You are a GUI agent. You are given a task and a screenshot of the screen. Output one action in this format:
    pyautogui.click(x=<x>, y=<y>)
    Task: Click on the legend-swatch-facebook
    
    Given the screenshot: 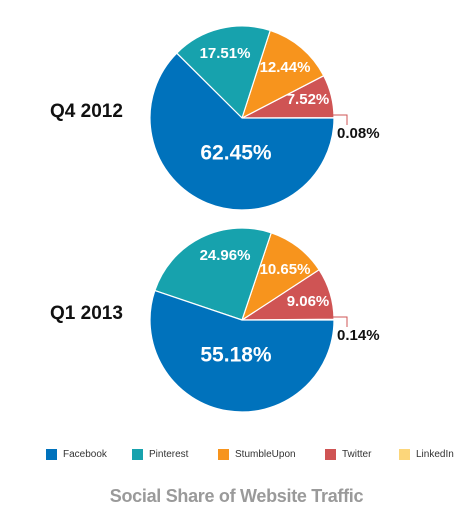 What is the action you would take?
    pyautogui.click(x=51, y=454)
    